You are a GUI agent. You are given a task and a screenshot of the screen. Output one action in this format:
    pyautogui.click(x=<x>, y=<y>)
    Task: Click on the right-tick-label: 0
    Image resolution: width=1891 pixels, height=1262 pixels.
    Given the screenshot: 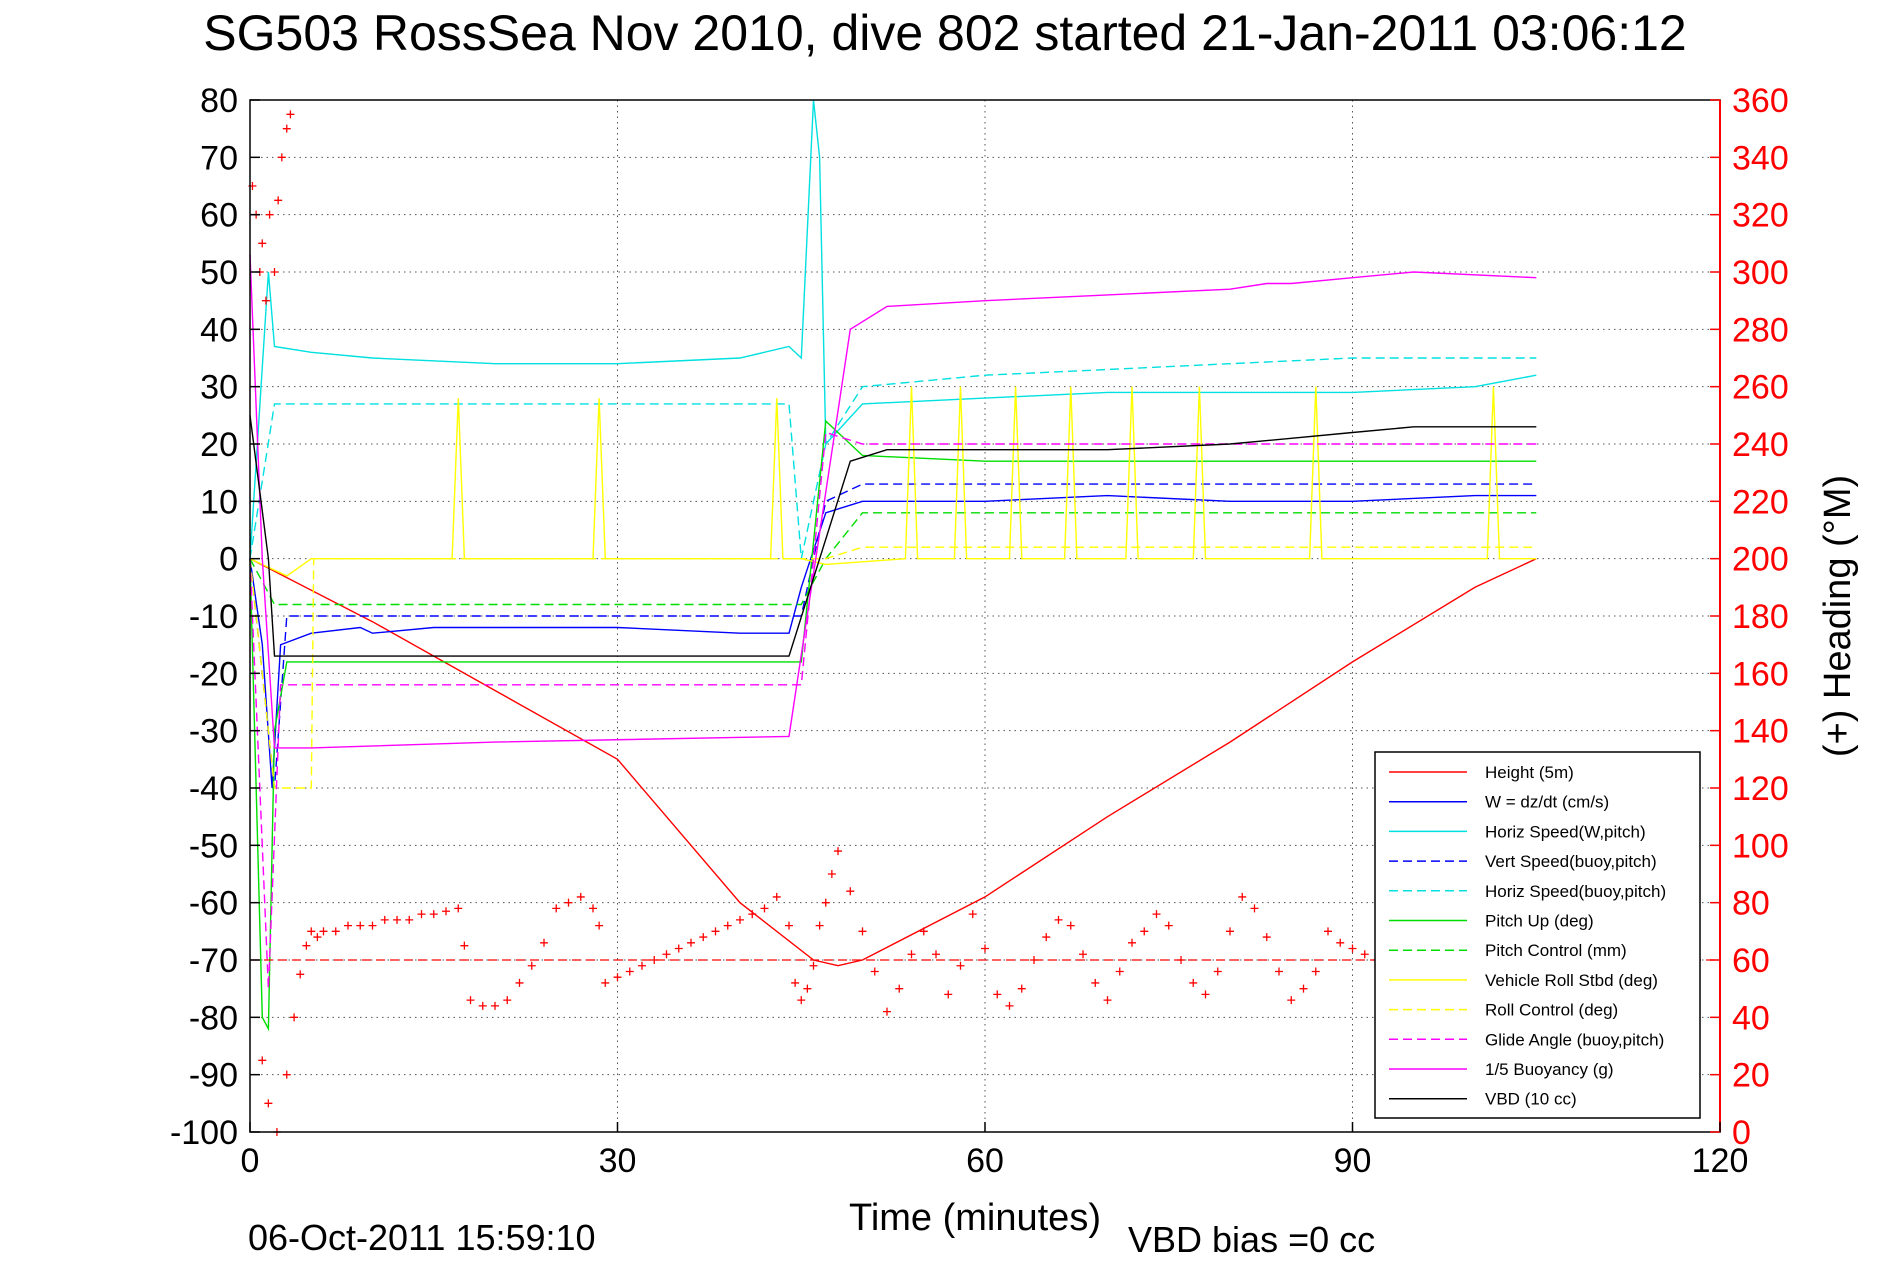 What is the action you would take?
    pyautogui.click(x=1741, y=1133)
    